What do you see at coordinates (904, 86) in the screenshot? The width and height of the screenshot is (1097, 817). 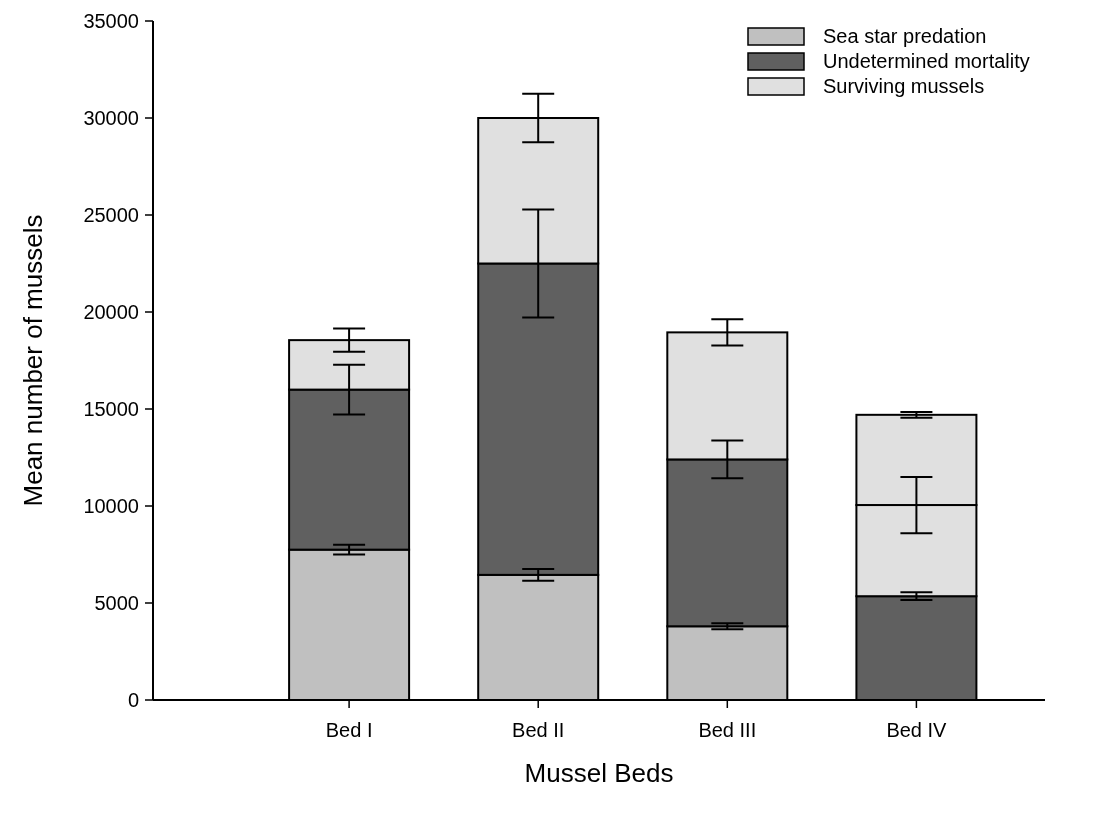 I see `legend-label: Surviving mussels` at bounding box center [904, 86].